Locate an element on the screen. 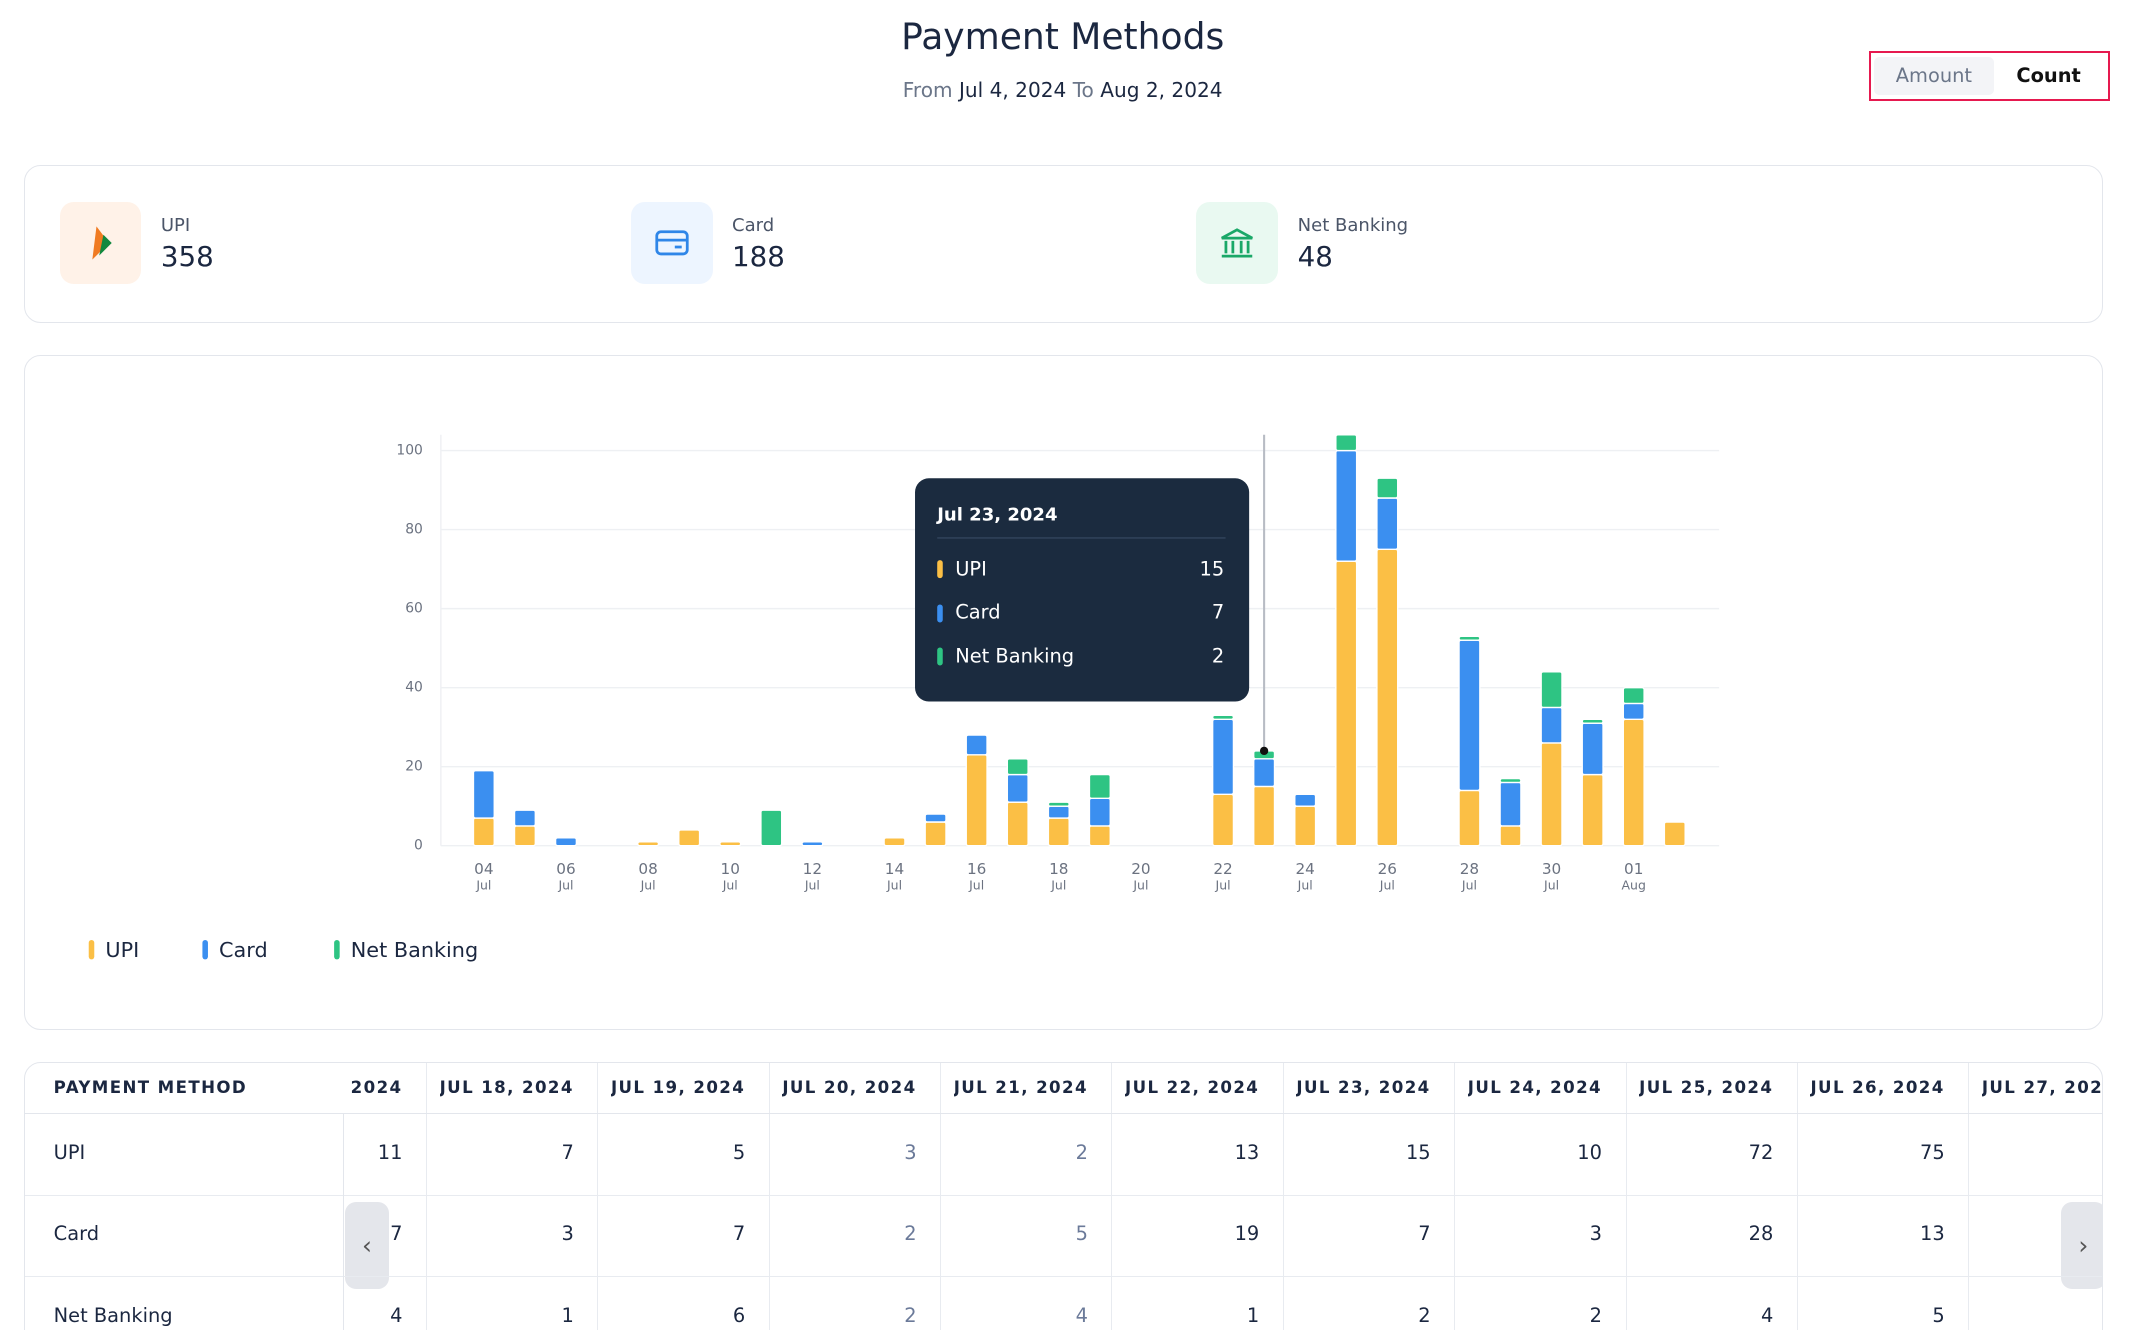 This screenshot has width=2142, height=1330. from-label: From is located at coordinates (927, 89).